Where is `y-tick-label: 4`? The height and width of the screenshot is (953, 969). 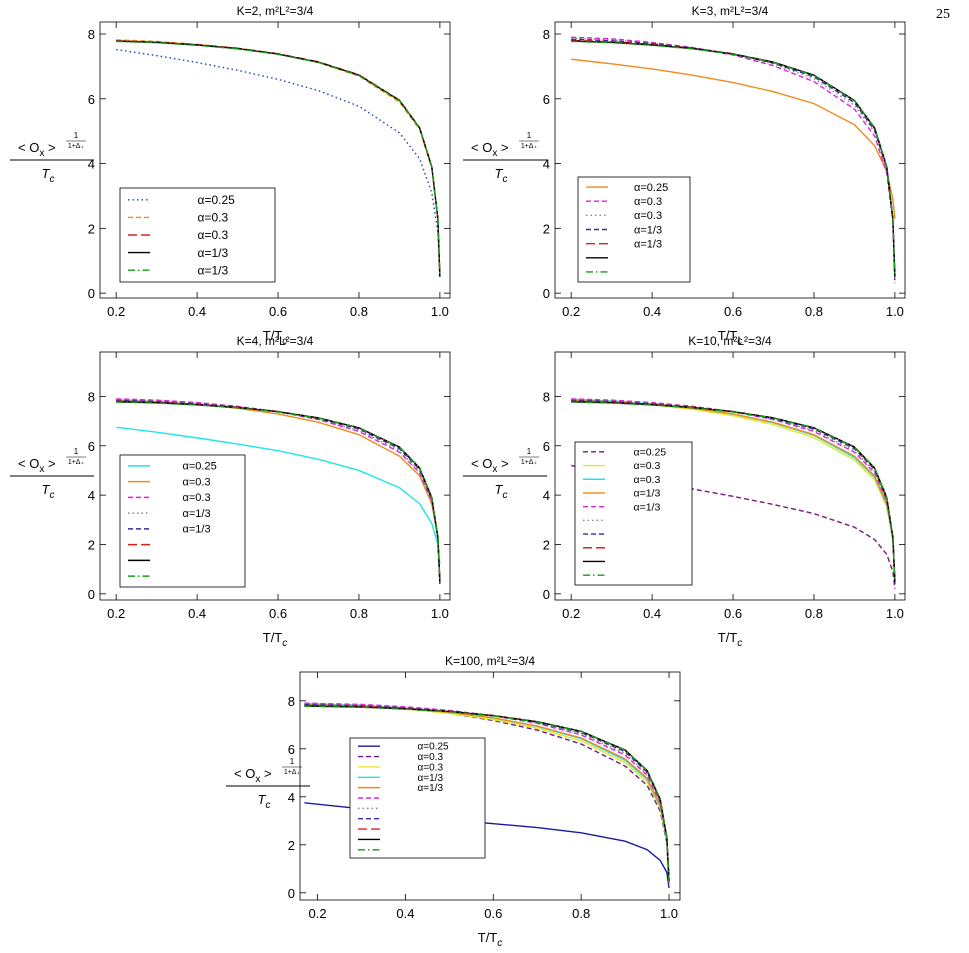 y-tick-label: 4 is located at coordinates (91, 495).